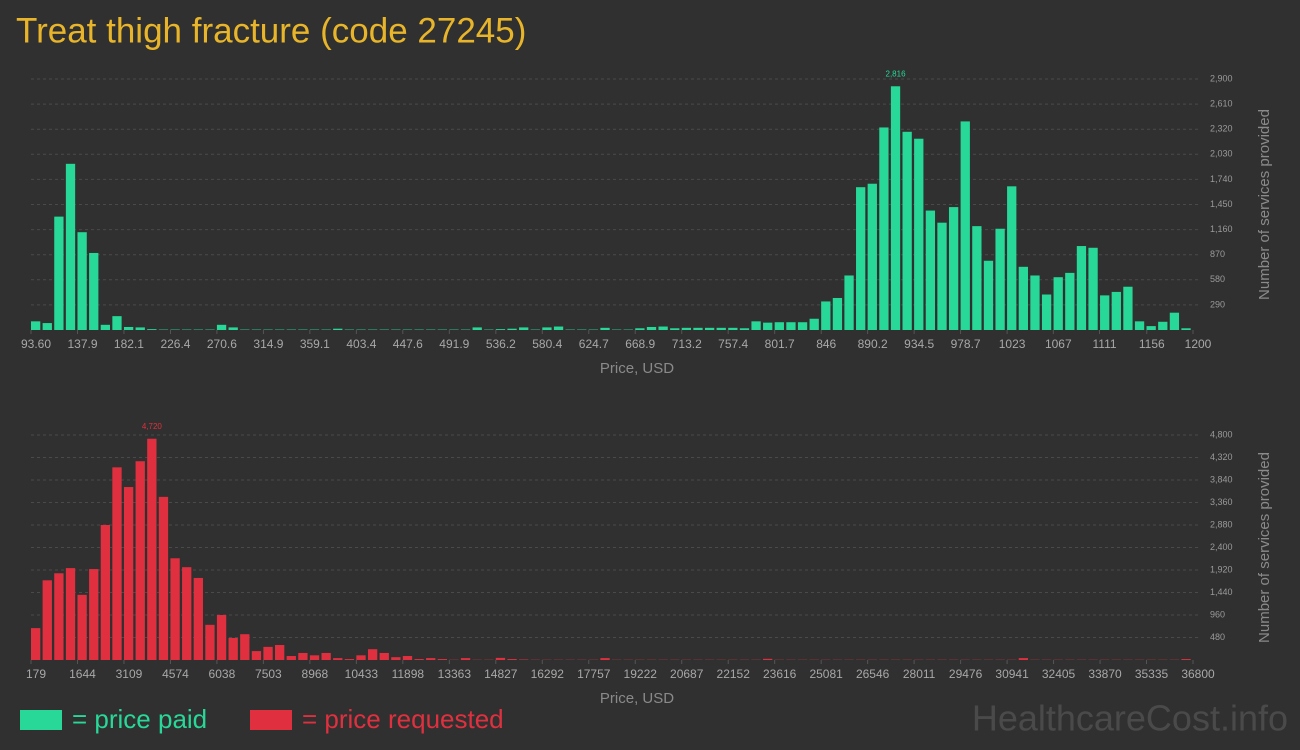 The image size is (1300, 750). Describe the element at coordinates (408, 344) in the screenshot. I see `x-tick-label: 447.6` at that location.